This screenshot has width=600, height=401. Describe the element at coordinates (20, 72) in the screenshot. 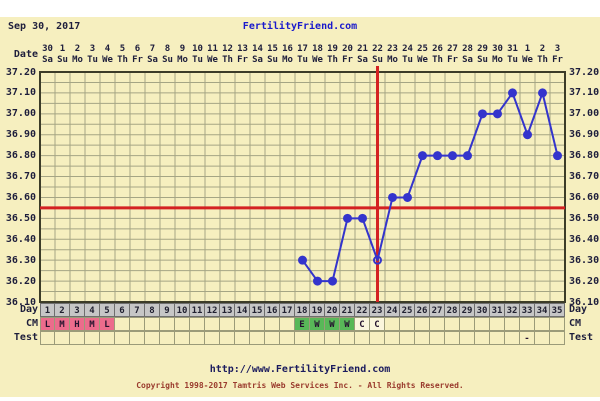

I see `temp-tick-left: 37.20` at that location.